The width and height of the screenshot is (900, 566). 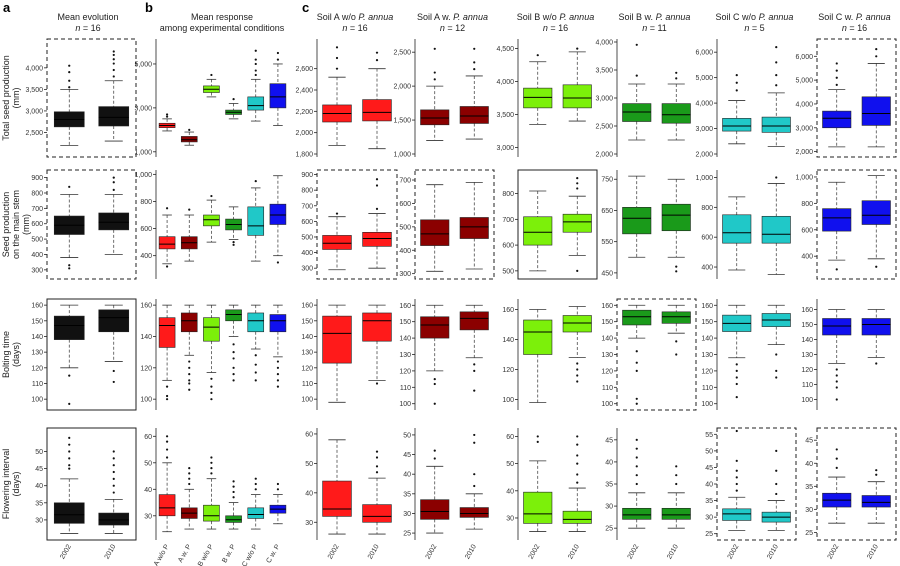 I want to click on y-tick-label: 400, so click(x=37, y=255).